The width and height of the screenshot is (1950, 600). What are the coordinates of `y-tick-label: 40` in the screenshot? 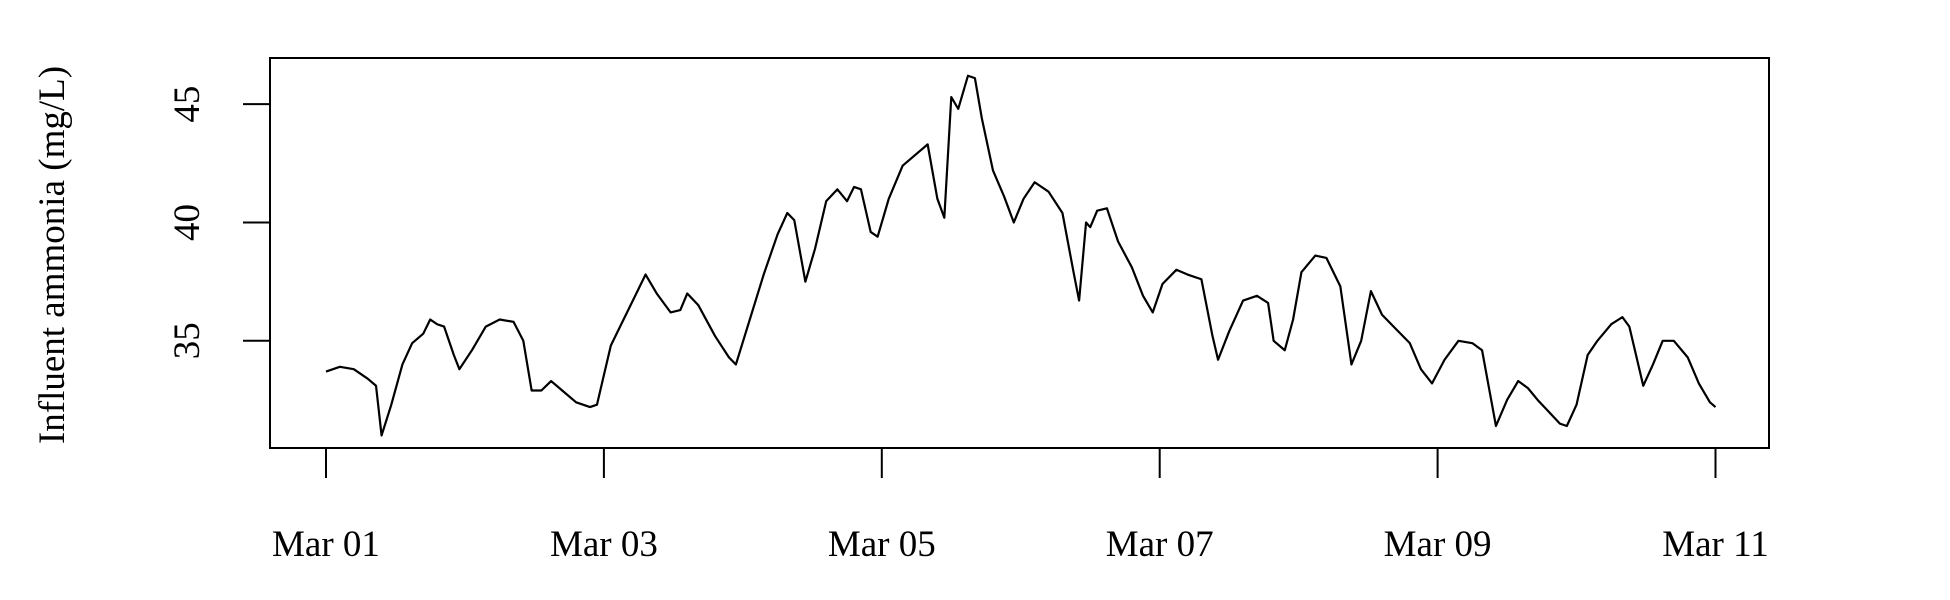 It's located at (187, 222).